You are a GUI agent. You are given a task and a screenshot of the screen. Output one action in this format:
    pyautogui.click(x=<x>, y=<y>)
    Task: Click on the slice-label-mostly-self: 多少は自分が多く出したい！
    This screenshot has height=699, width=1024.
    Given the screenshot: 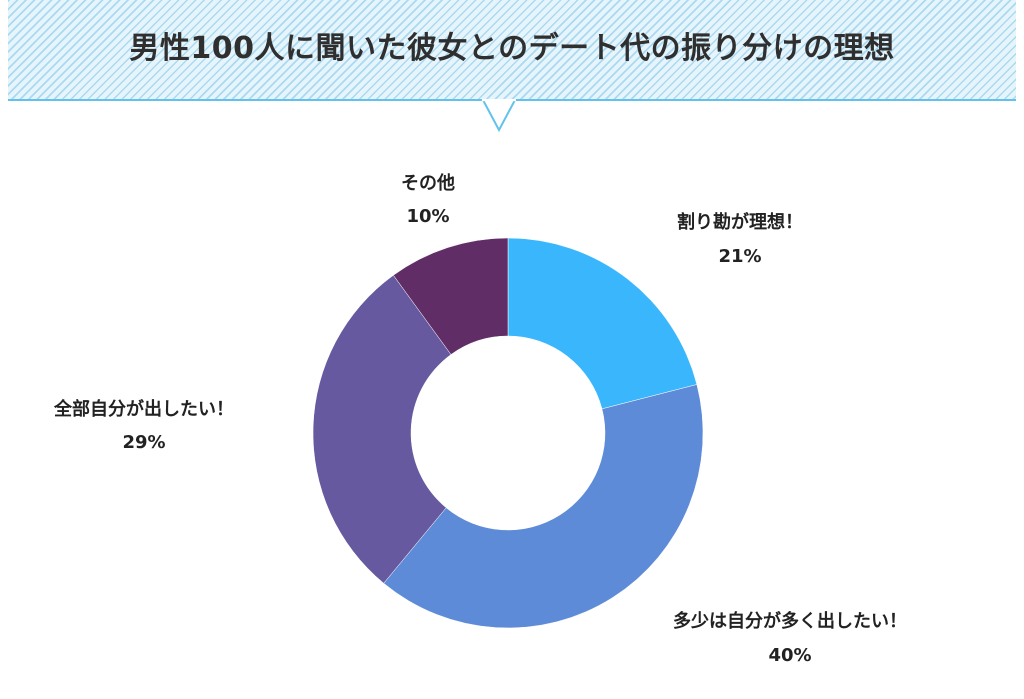 What is the action you would take?
    pyautogui.click(x=790, y=621)
    